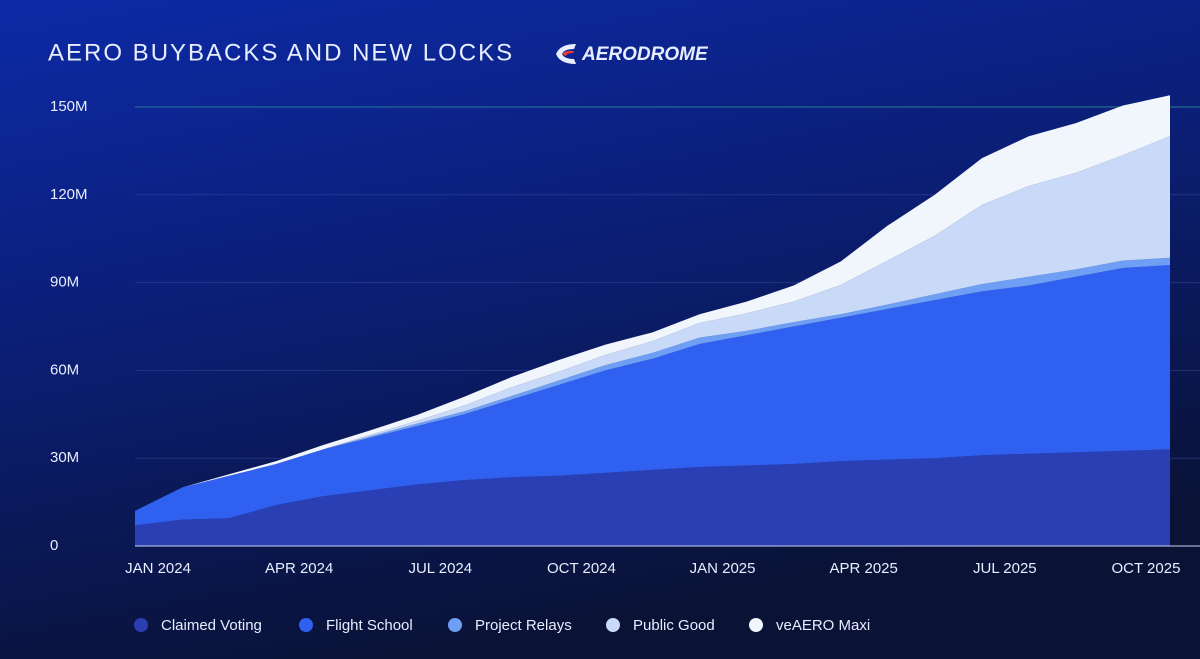 The width and height of the screenshot is (1200, 659). I want to click on y-tick-label: 150M, so click(69, 106).